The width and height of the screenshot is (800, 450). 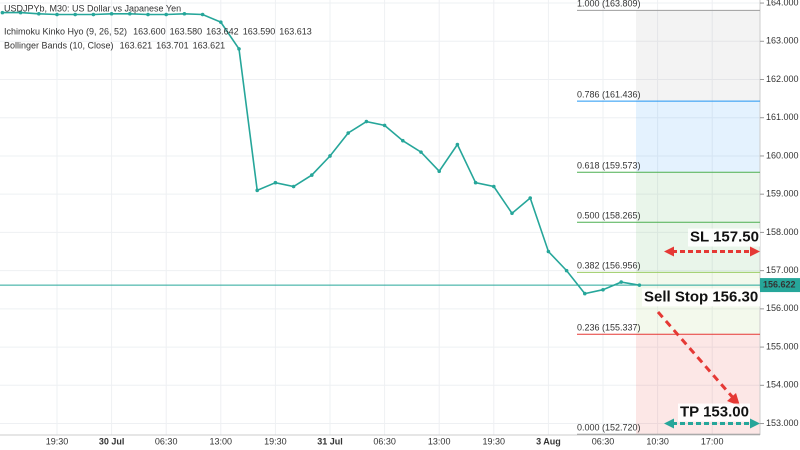 What do you see at coordinates (609, 166) in the screenshot?
I see `fib-label: 0.618 (159.573)` at bounding box center [609, 166].